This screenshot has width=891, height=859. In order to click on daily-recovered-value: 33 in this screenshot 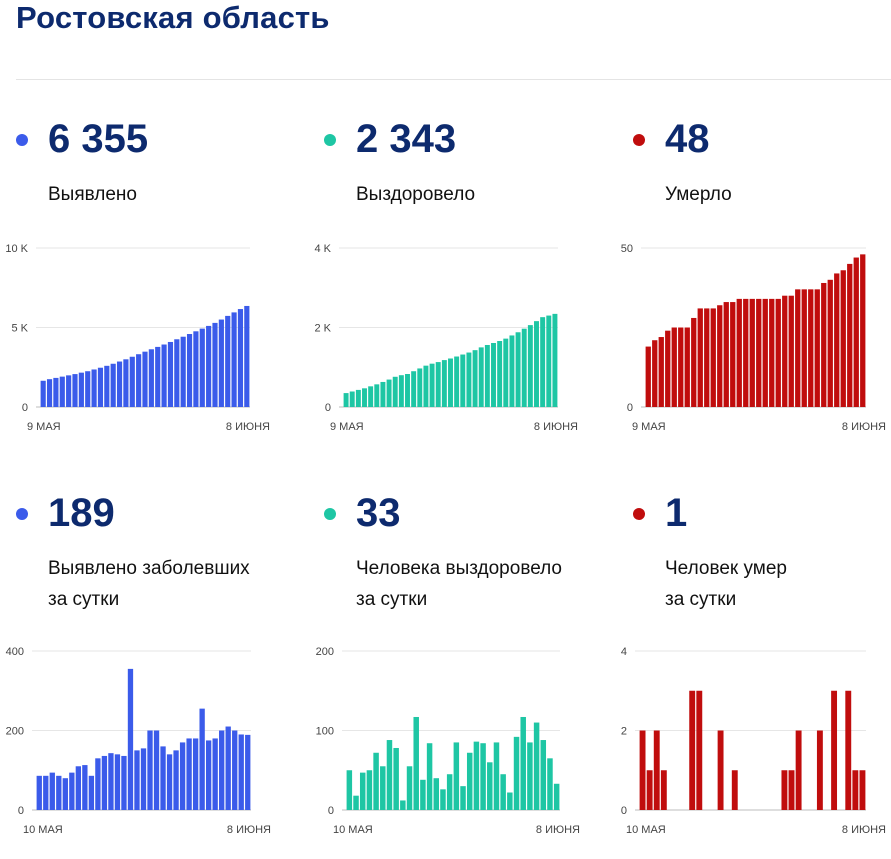, I will do `click(378, 513)`.